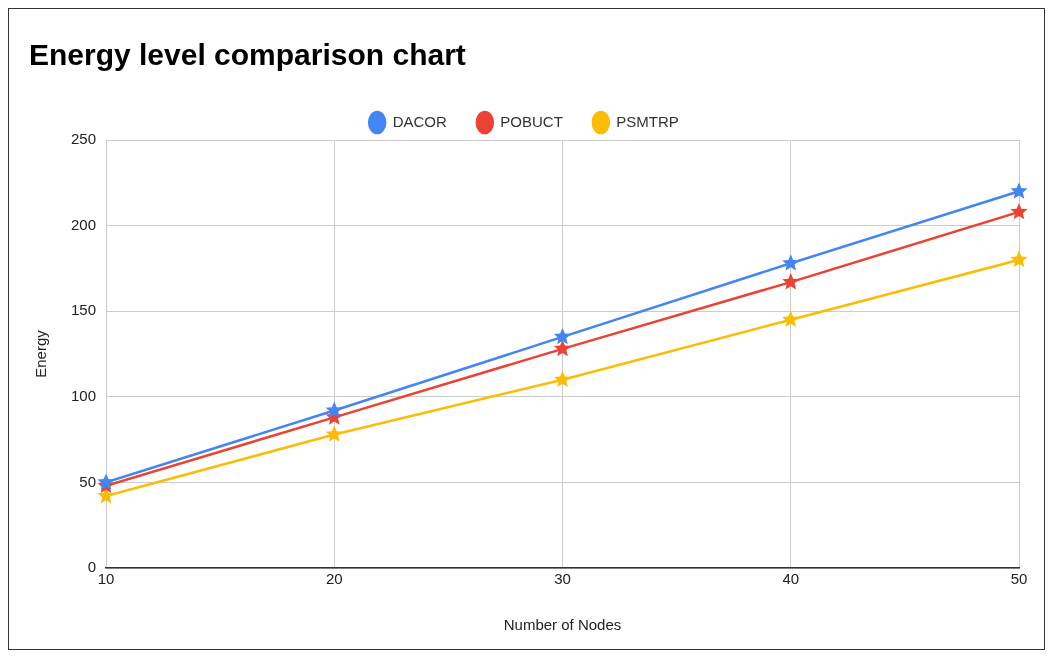 The image size is (1053, 660). What do you see at coordinates (92, 567) in the screenshot?
I see `y-tick-label: 0` at bounding box center [92, 567].